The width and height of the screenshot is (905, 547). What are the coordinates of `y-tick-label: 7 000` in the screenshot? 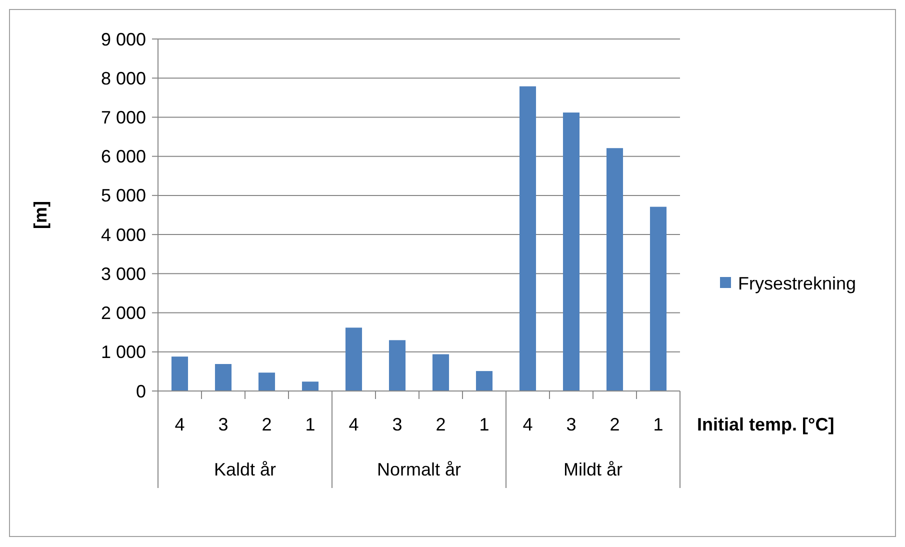 It's located at (123, 118).